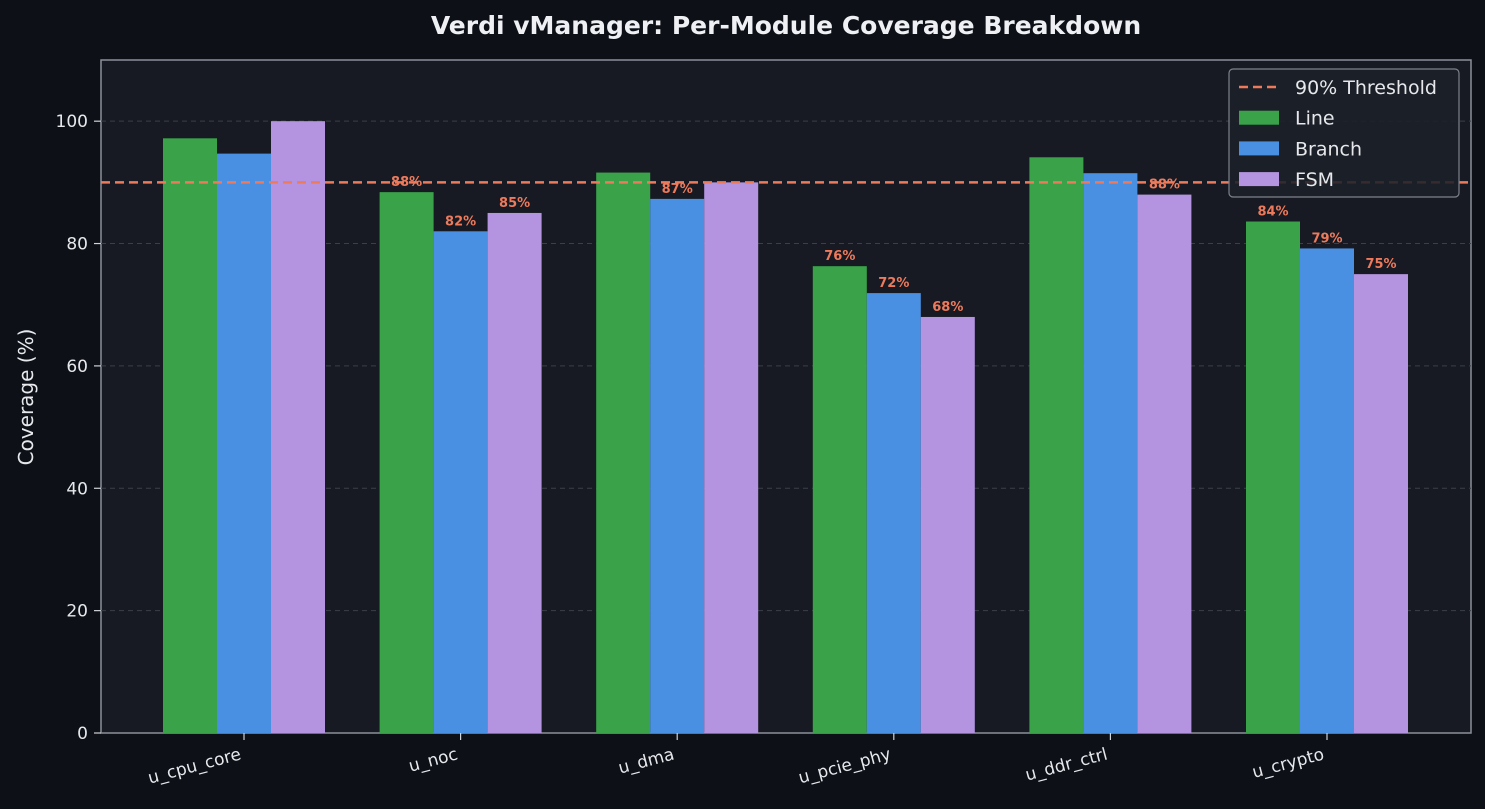  Describe the element at coordinates (893, 513) in the screenshot. I see `bar-branch-u_pcie_phy` at that location.